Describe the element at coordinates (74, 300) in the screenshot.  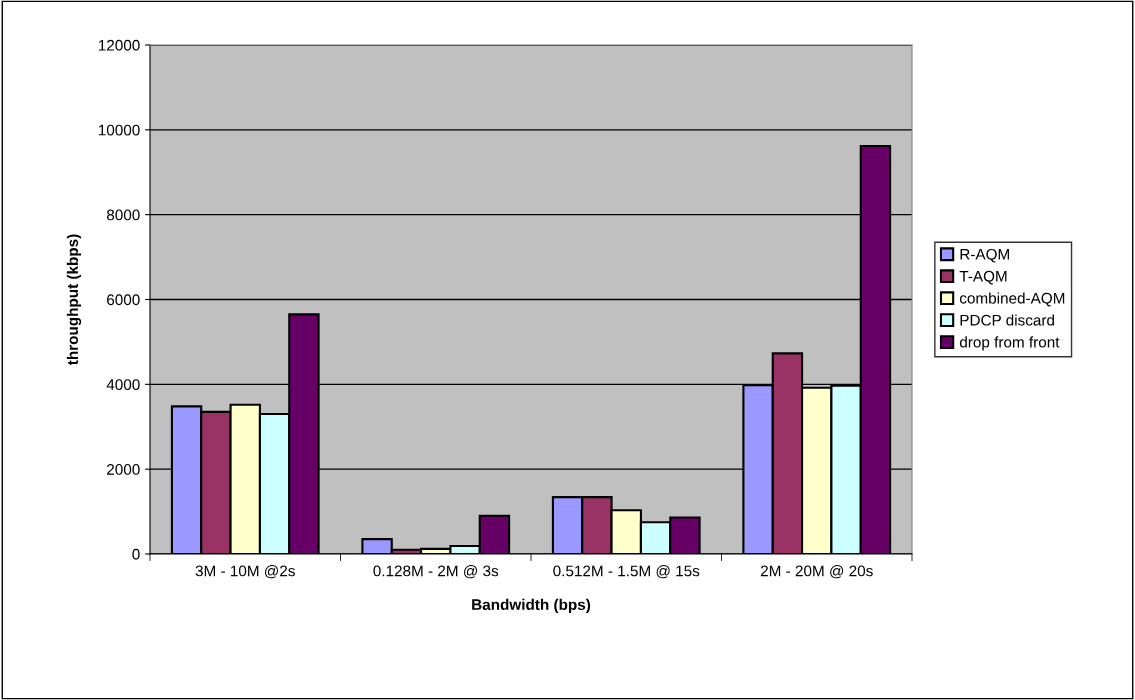
I see `y-axis-title: throughput (kbps)` at that location.